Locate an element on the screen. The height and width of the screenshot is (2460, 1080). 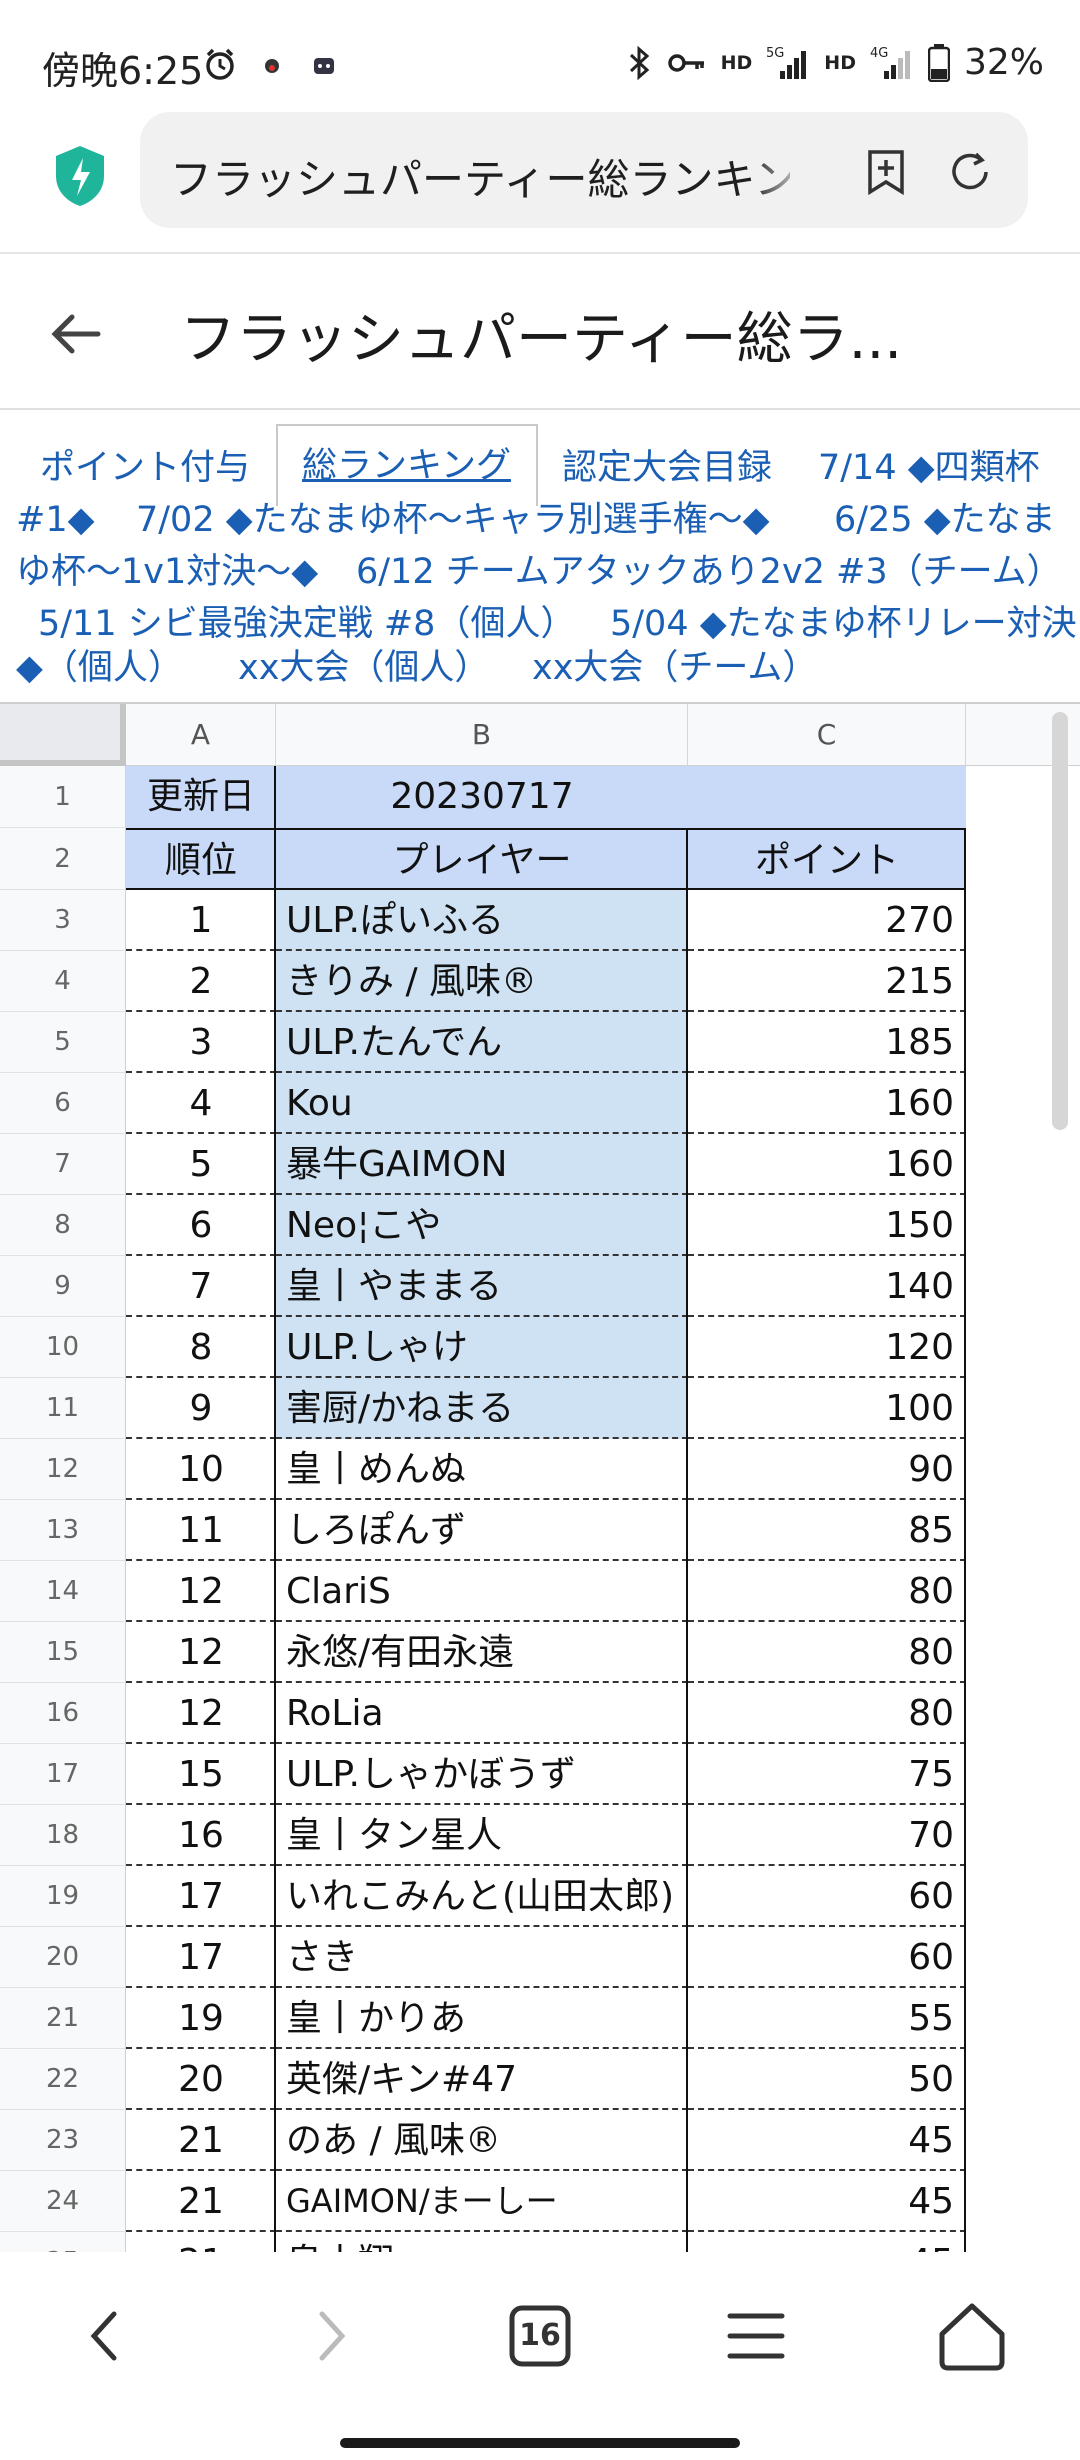
url-text: フラッシュパーティー総ランキン is located at coordinates (480, 179).